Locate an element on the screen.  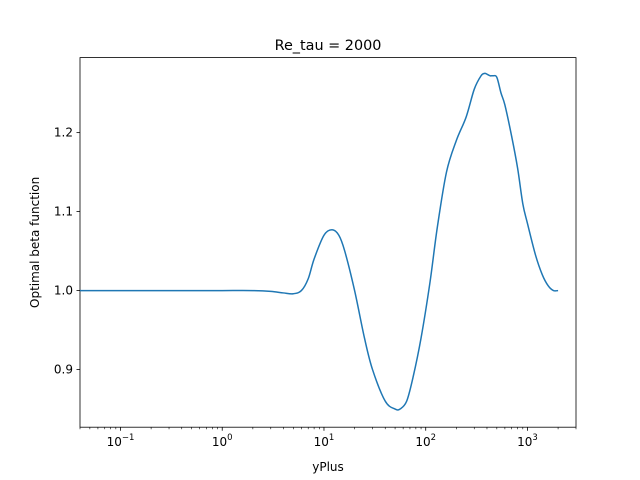
y-tick-label: 1.2 is located at coordinates (63, 133).